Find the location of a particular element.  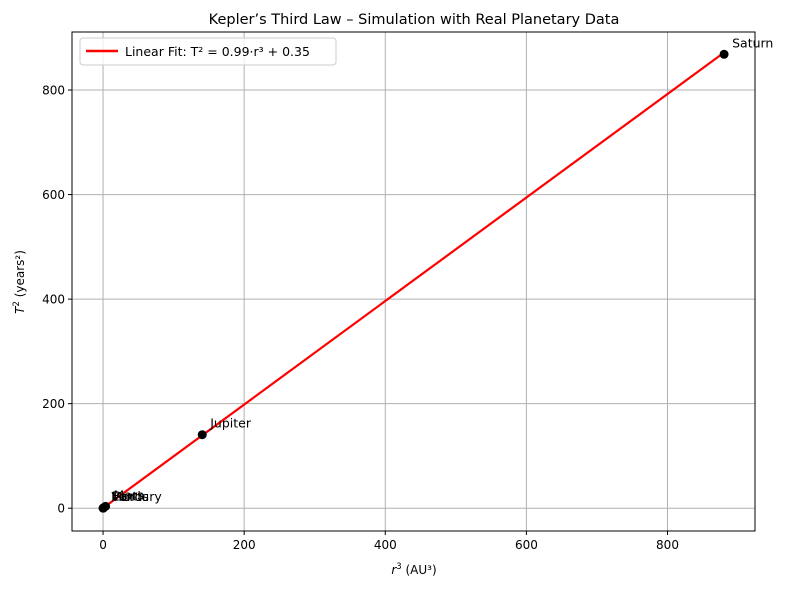

y-tick-label: 800 is located at coordinates (53, 91).